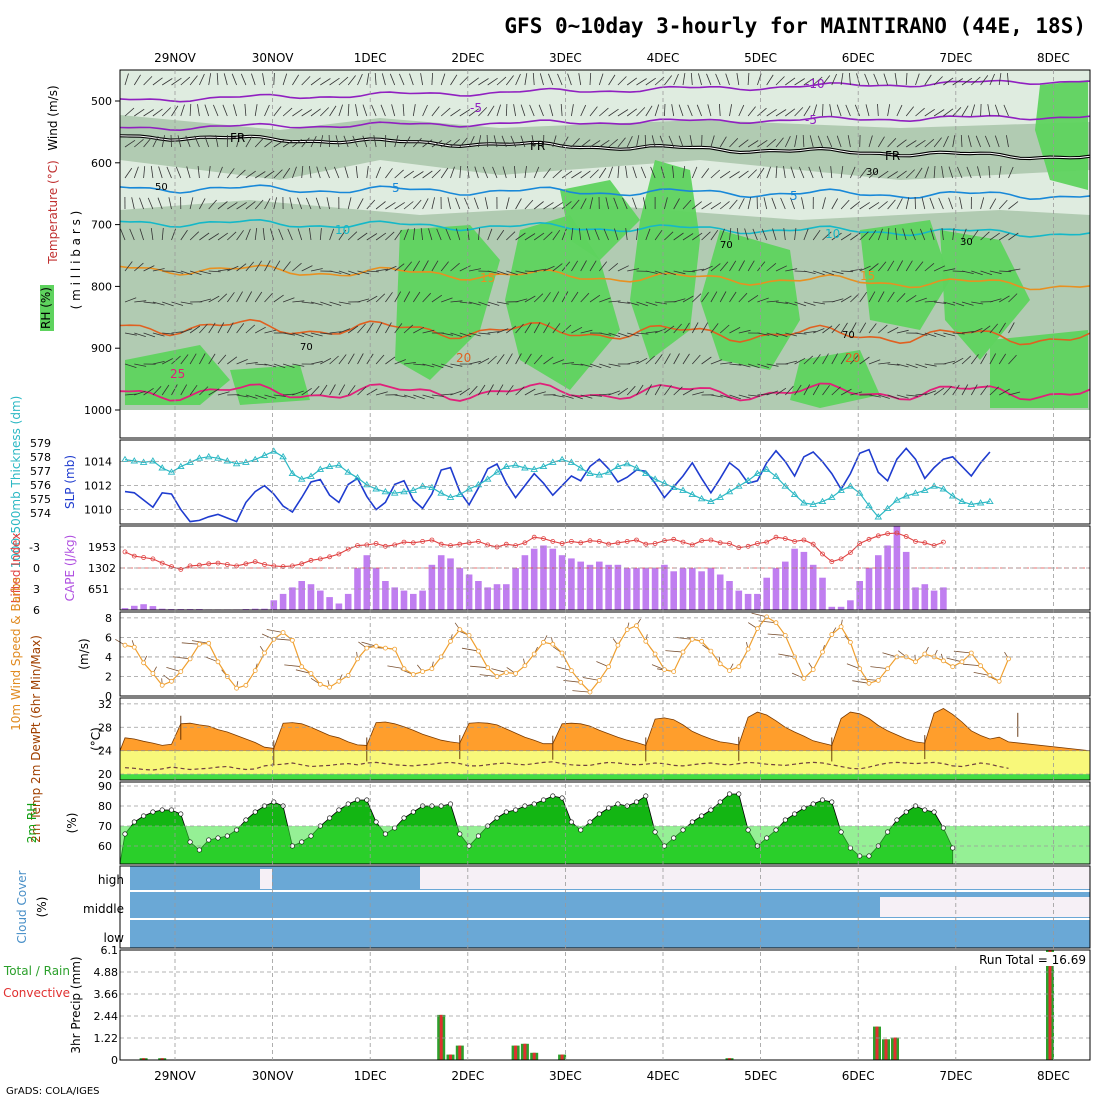 The width and height of the screenshot is (1100, 1100). Describe the element at coordinates (370, 58) in the screenshot. I see `date-label-top: 1DEC` at that location.